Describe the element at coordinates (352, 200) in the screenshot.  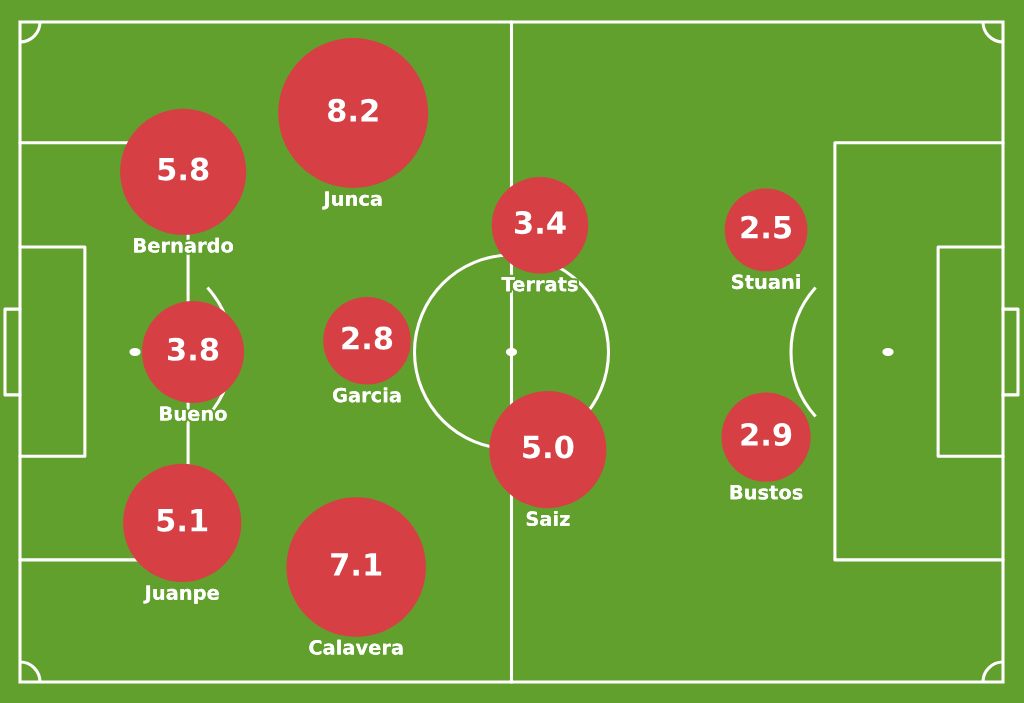
I see `category-label: Junca` at that location.